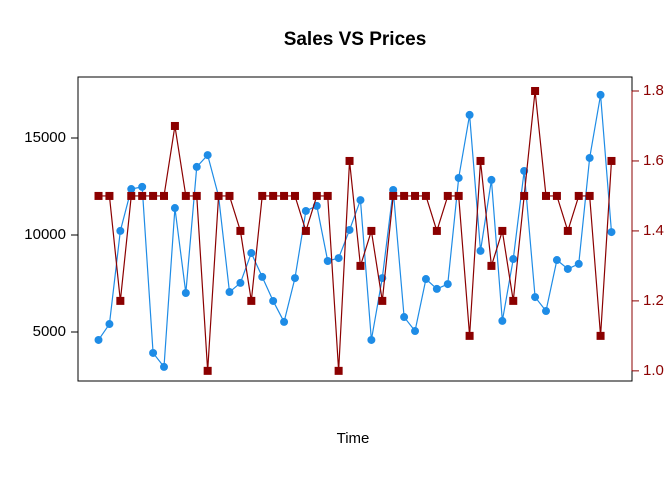 The image size is (672, 480). Describe the element at coordinates (653, 90) in the screenshot. I see `y2-tick-label: 1.8` at that location.